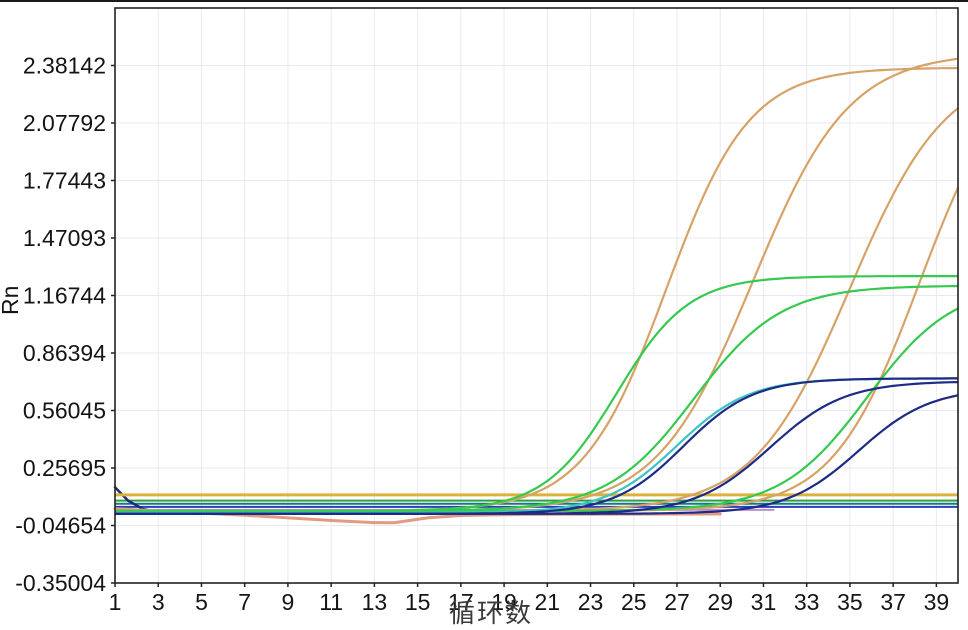  I want to click on x-tick-label: 9, so click(288, 602).